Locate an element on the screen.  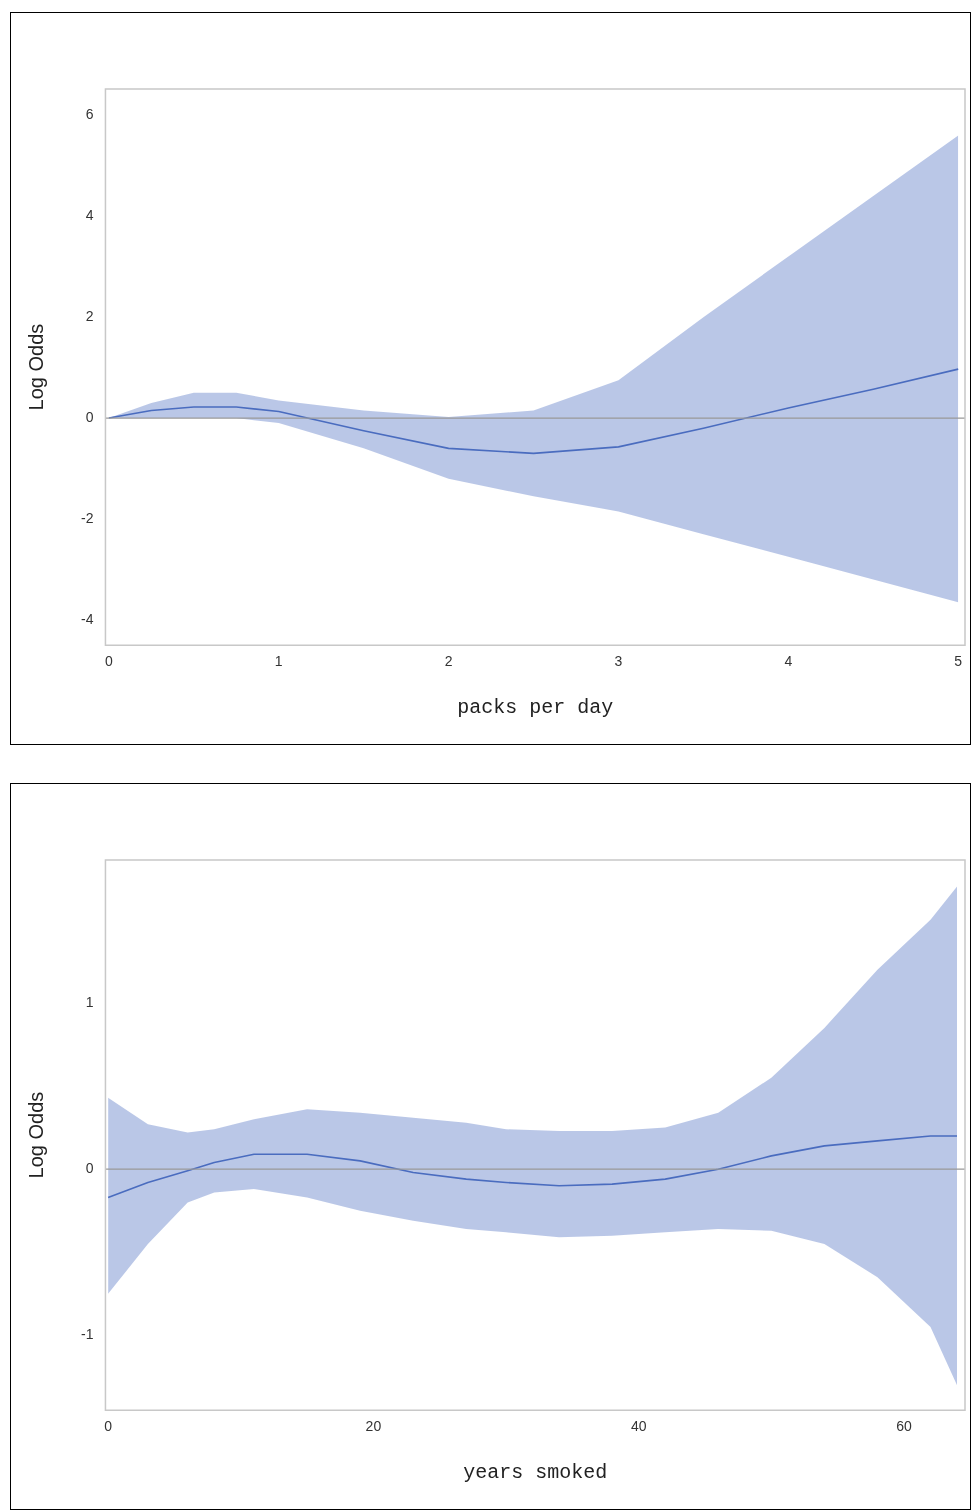
x-tick-label: 60 is located at coordinates (904, 1426).